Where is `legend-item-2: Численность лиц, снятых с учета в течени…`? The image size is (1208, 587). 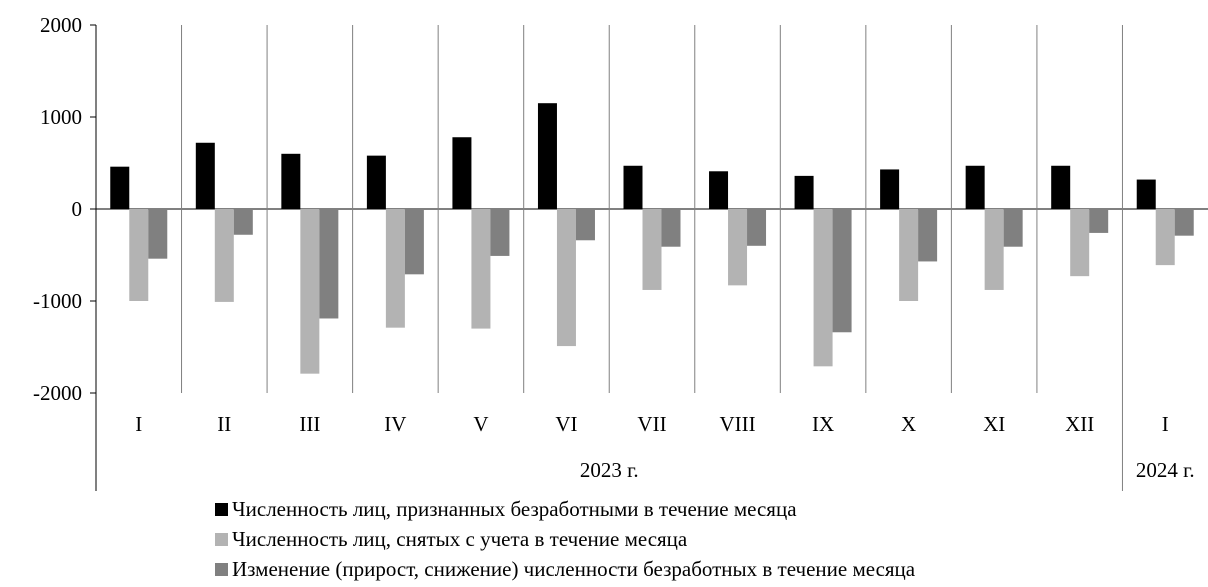
legend-item-2: Численность лиц, снятых с учета в течени… is located at coordinates (665, 539).